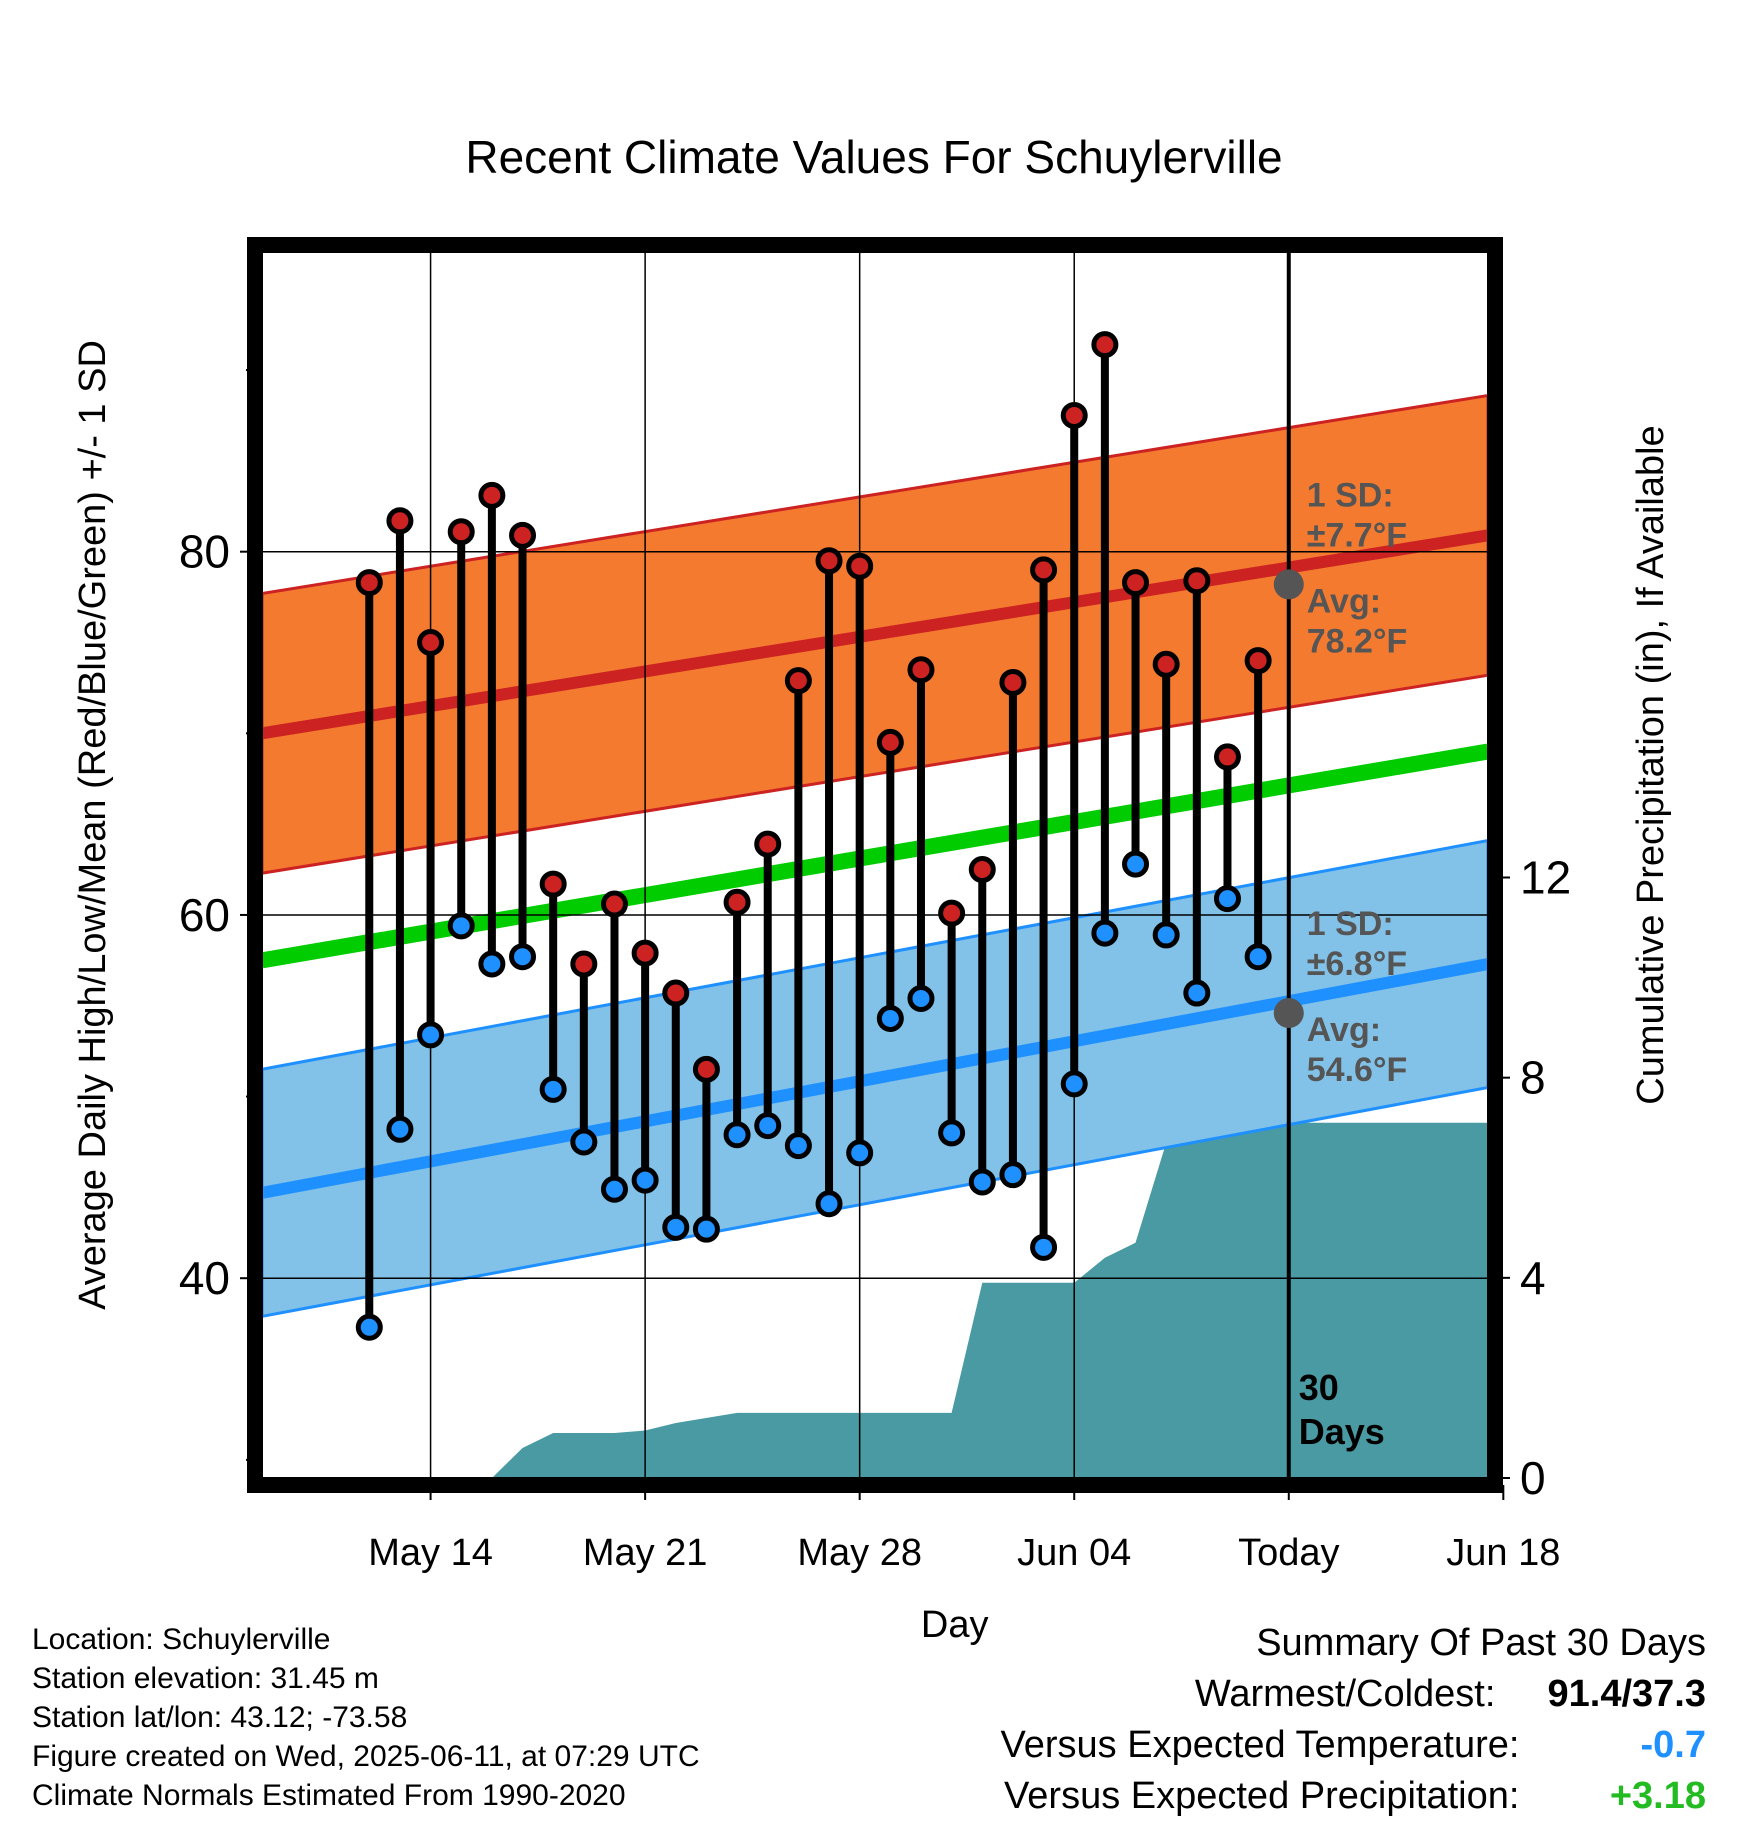  Describe the element at coordinates (1357, 535) in the screenshot. I see `high-sd-value: ±7.7°F` at that location.